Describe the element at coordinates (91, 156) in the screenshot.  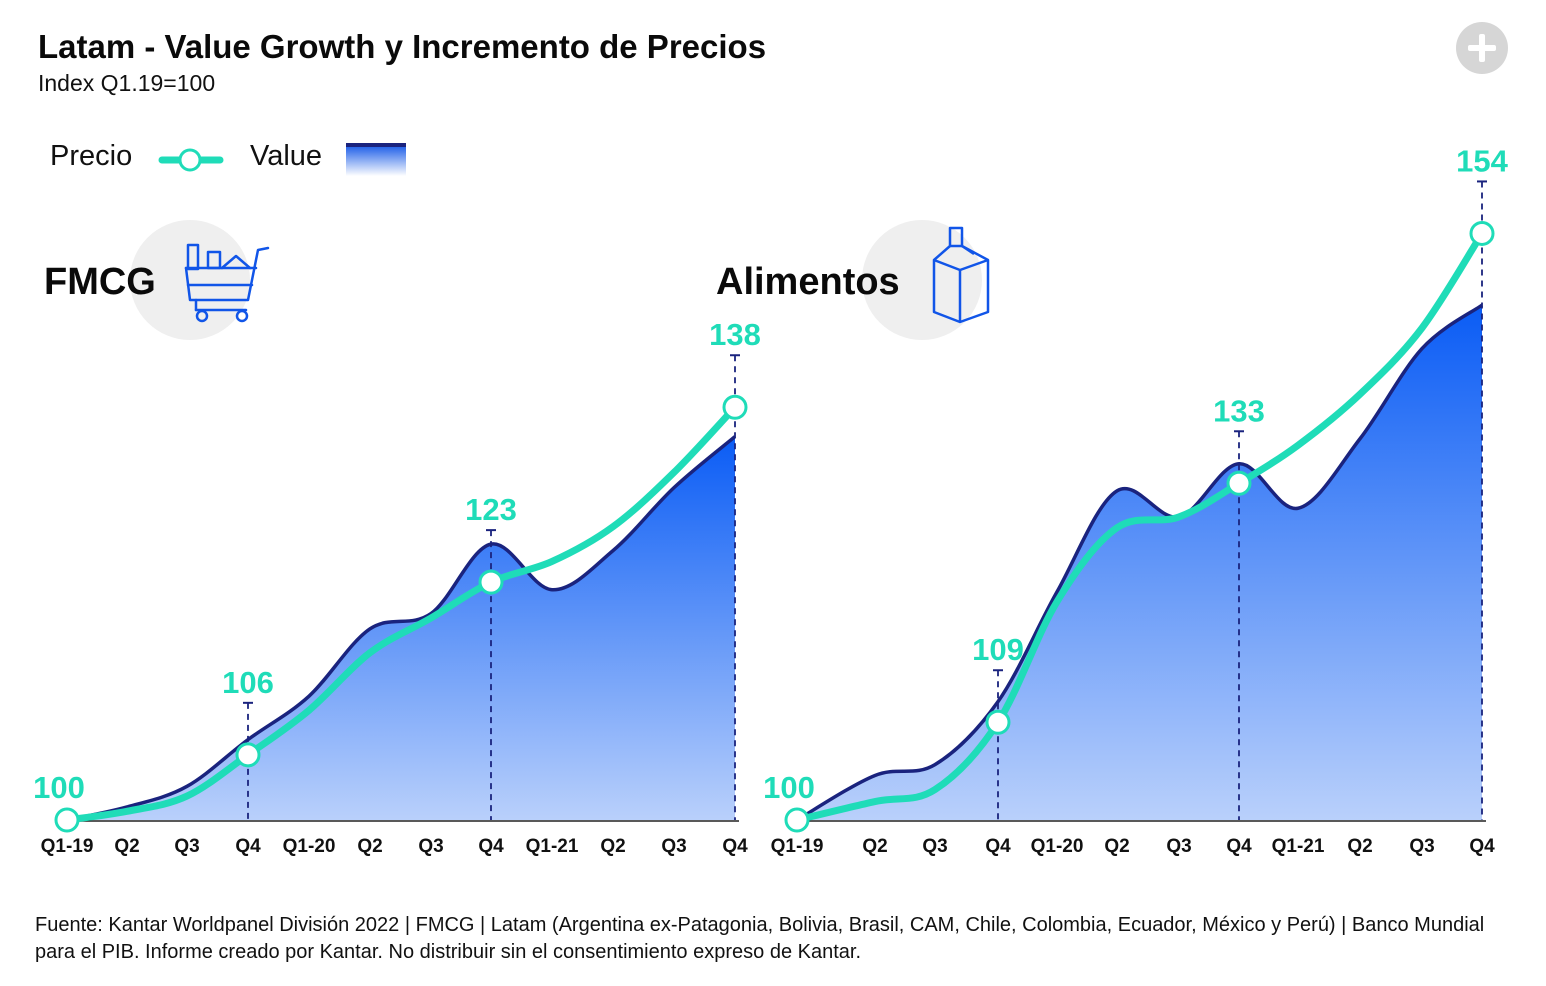
I see `legend-price-label: Precio` at that location.